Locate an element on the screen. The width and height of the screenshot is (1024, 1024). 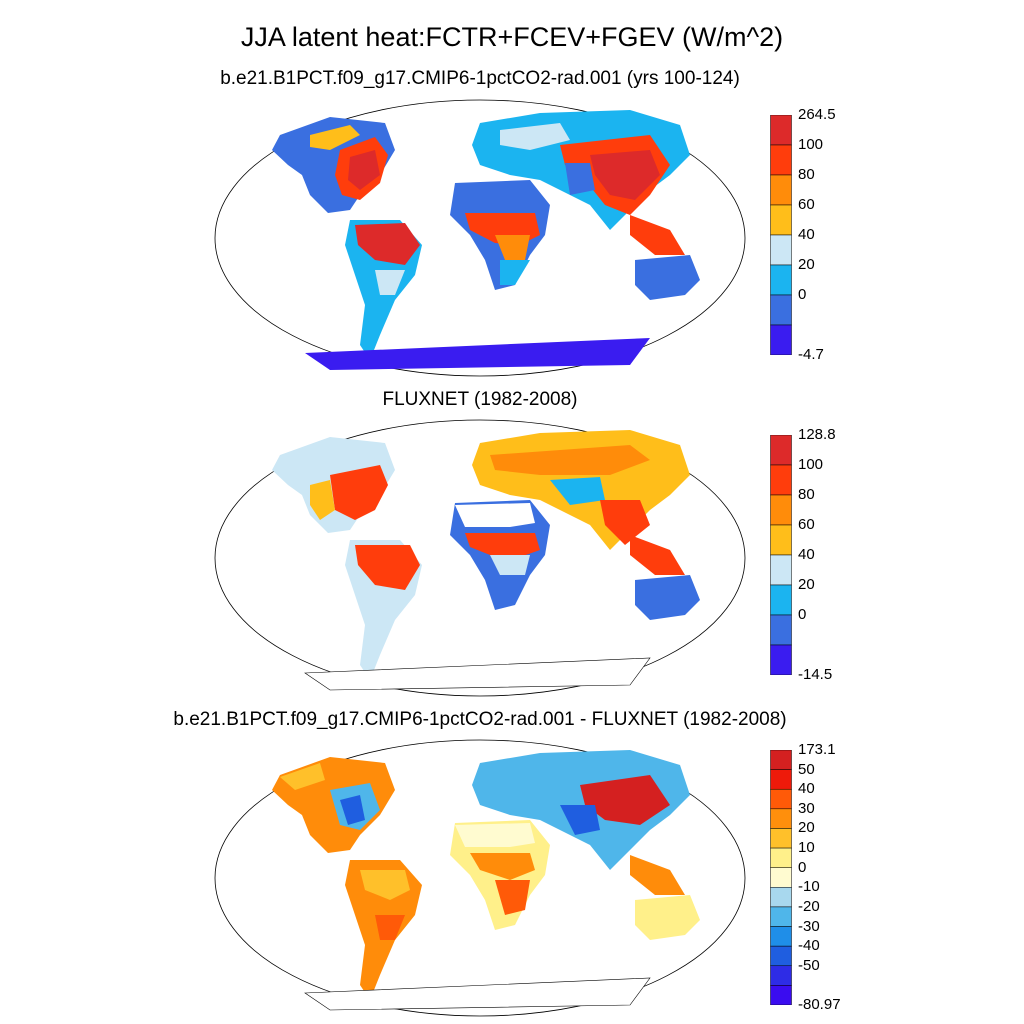
colorbar-tick-label: 264.5 is located at coordinates (817, 114).